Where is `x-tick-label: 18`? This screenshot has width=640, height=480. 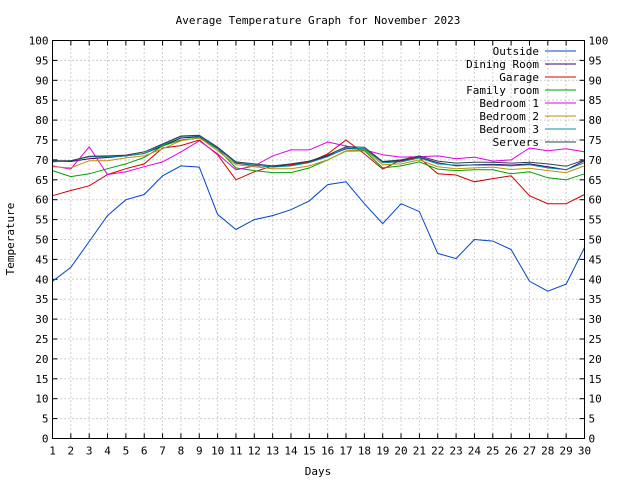 x-tick-label: 18 is located at coordinates (364, 451).